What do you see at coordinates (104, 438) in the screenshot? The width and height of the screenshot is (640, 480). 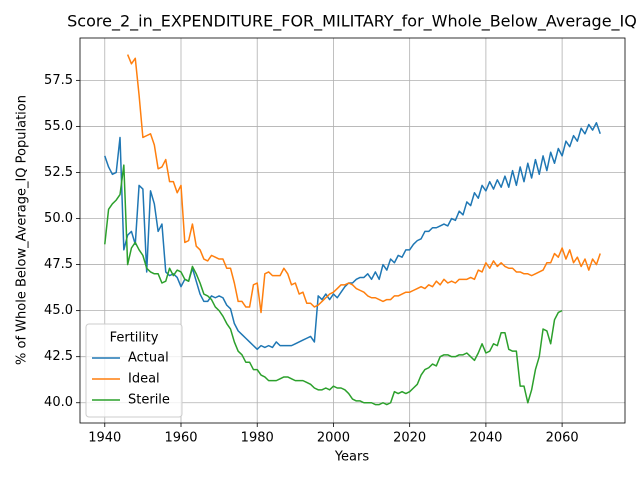 I see `x-tick-label: 1940` at bounding box center [104, 438].